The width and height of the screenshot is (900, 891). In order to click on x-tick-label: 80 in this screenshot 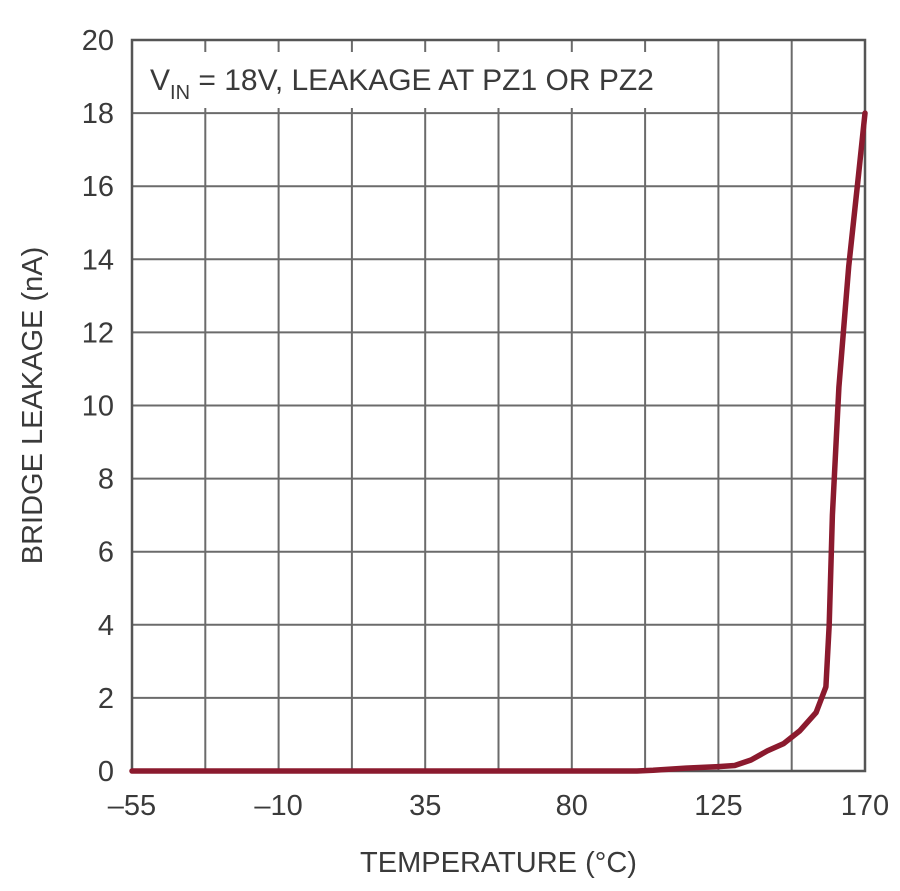, I will do `click(572, 806)`.